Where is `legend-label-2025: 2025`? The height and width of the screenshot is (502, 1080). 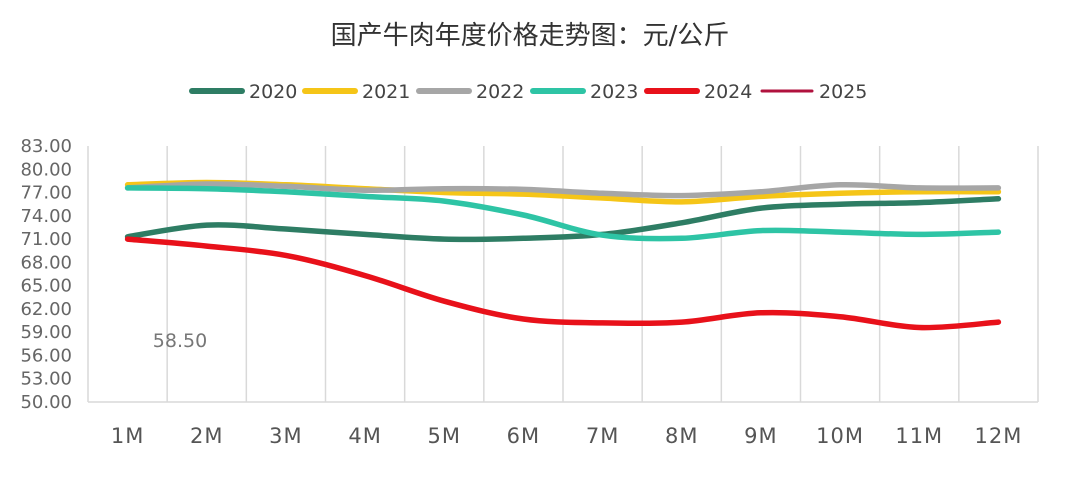
legend-label-2025: 2025 is located at coordinates (843, 92).